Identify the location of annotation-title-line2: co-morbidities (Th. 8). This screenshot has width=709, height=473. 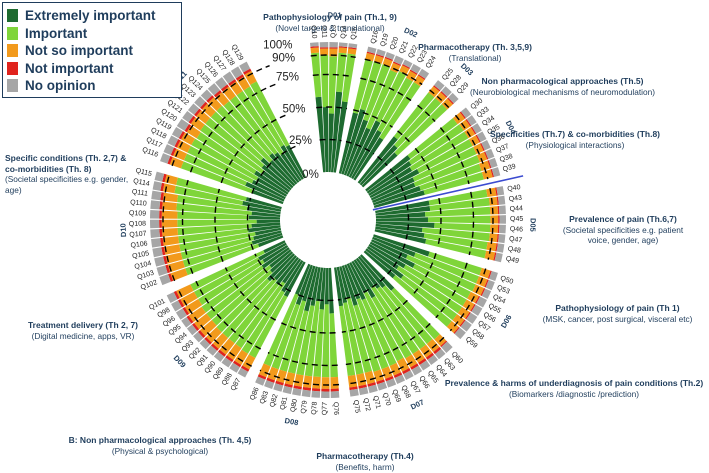
(48, 168).